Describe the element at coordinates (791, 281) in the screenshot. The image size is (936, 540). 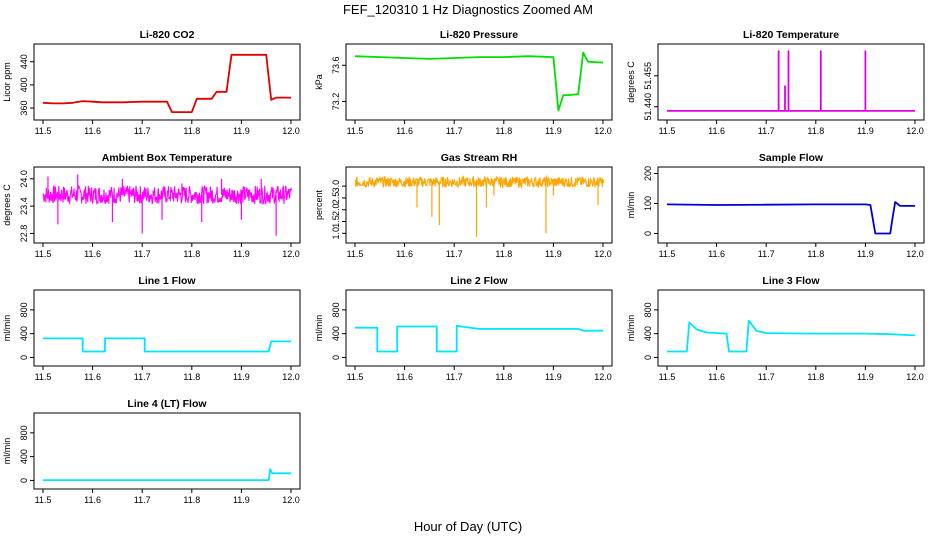
I see `panel-title: Line 3 Flow` at that location.